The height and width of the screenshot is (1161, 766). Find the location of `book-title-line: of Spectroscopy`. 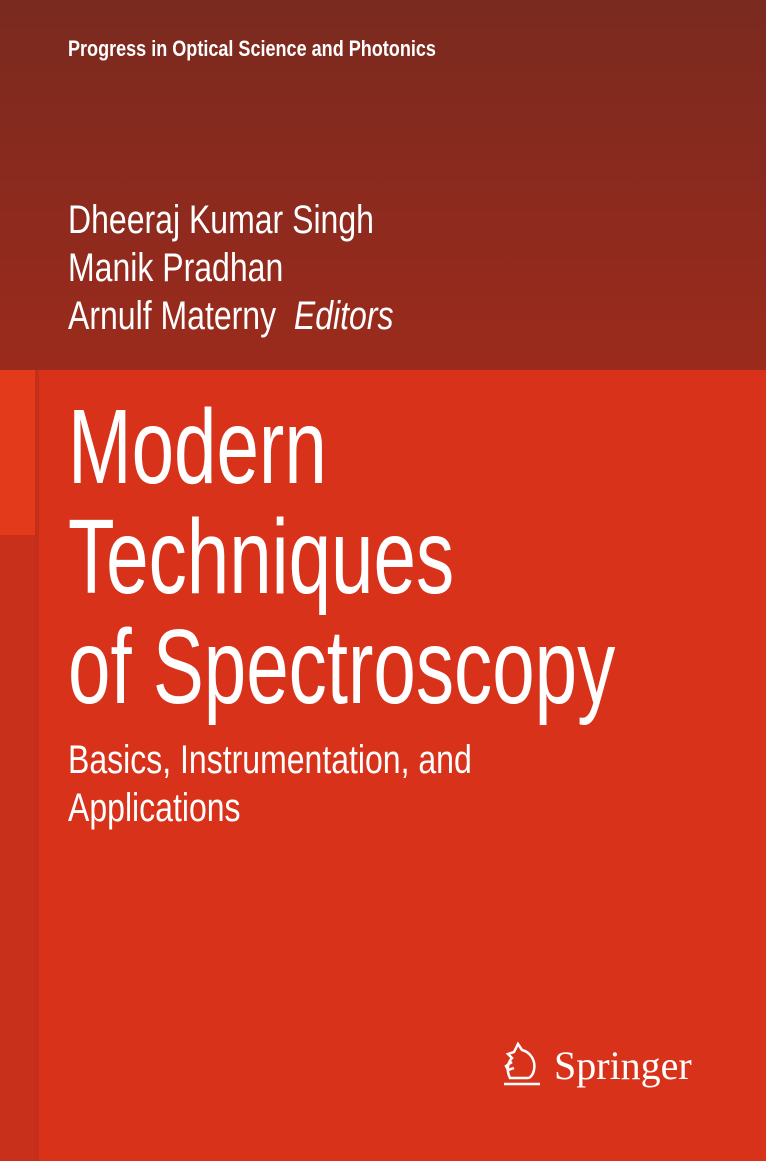

book-title-line: of Spectroscopy is located at coordinates (342, 667).